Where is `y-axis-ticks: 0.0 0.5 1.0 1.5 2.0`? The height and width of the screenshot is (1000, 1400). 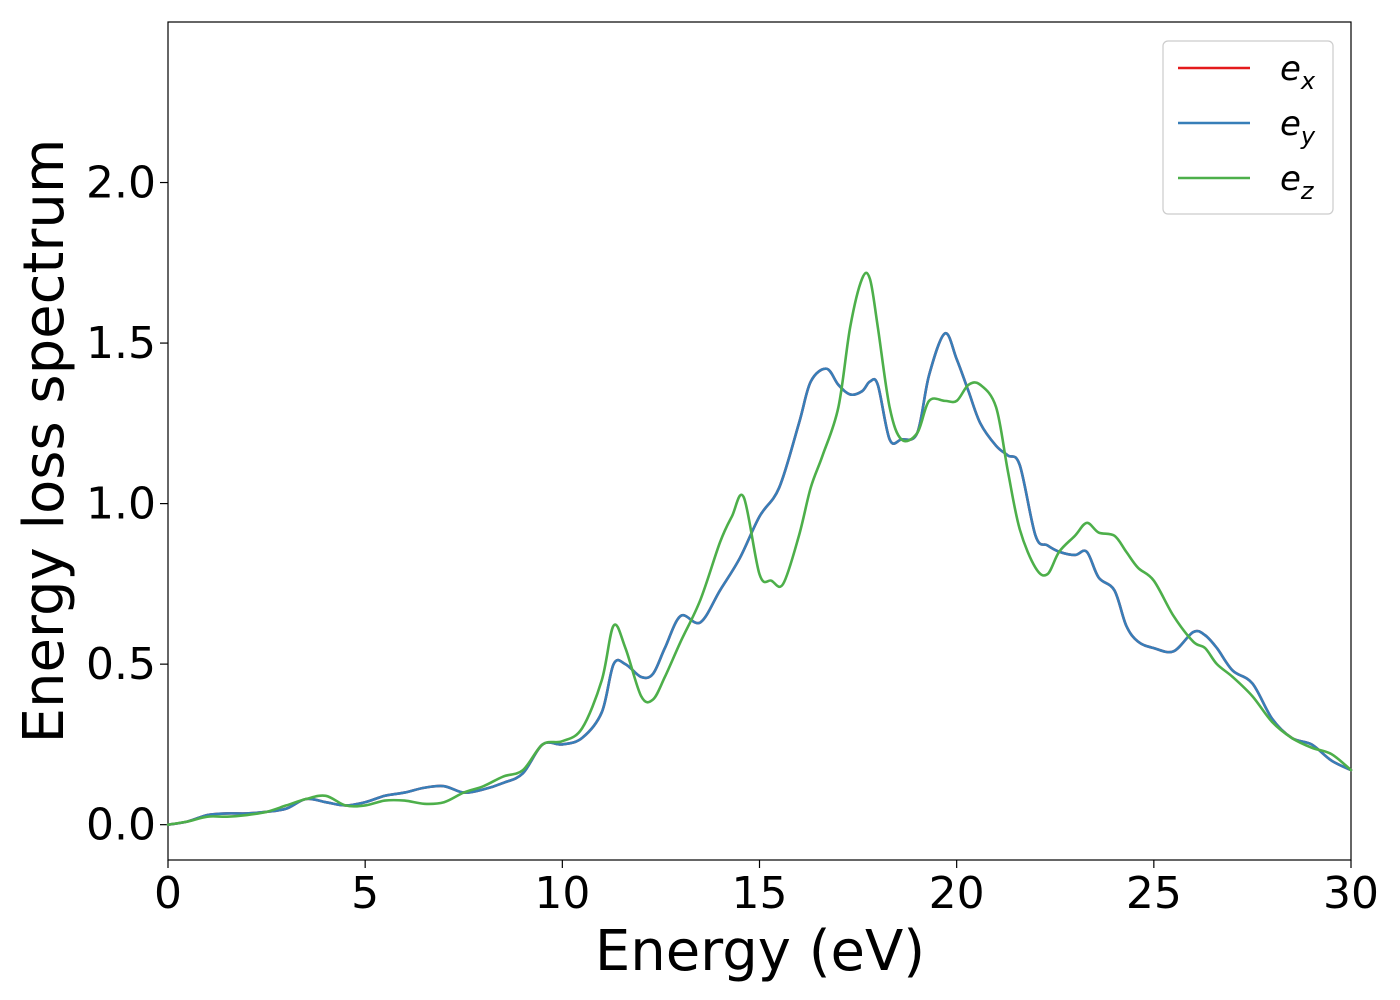 y-axis-ticks: 0.0 0.5 1.0 1.5 2.0 is located at coordinates (127, 504).